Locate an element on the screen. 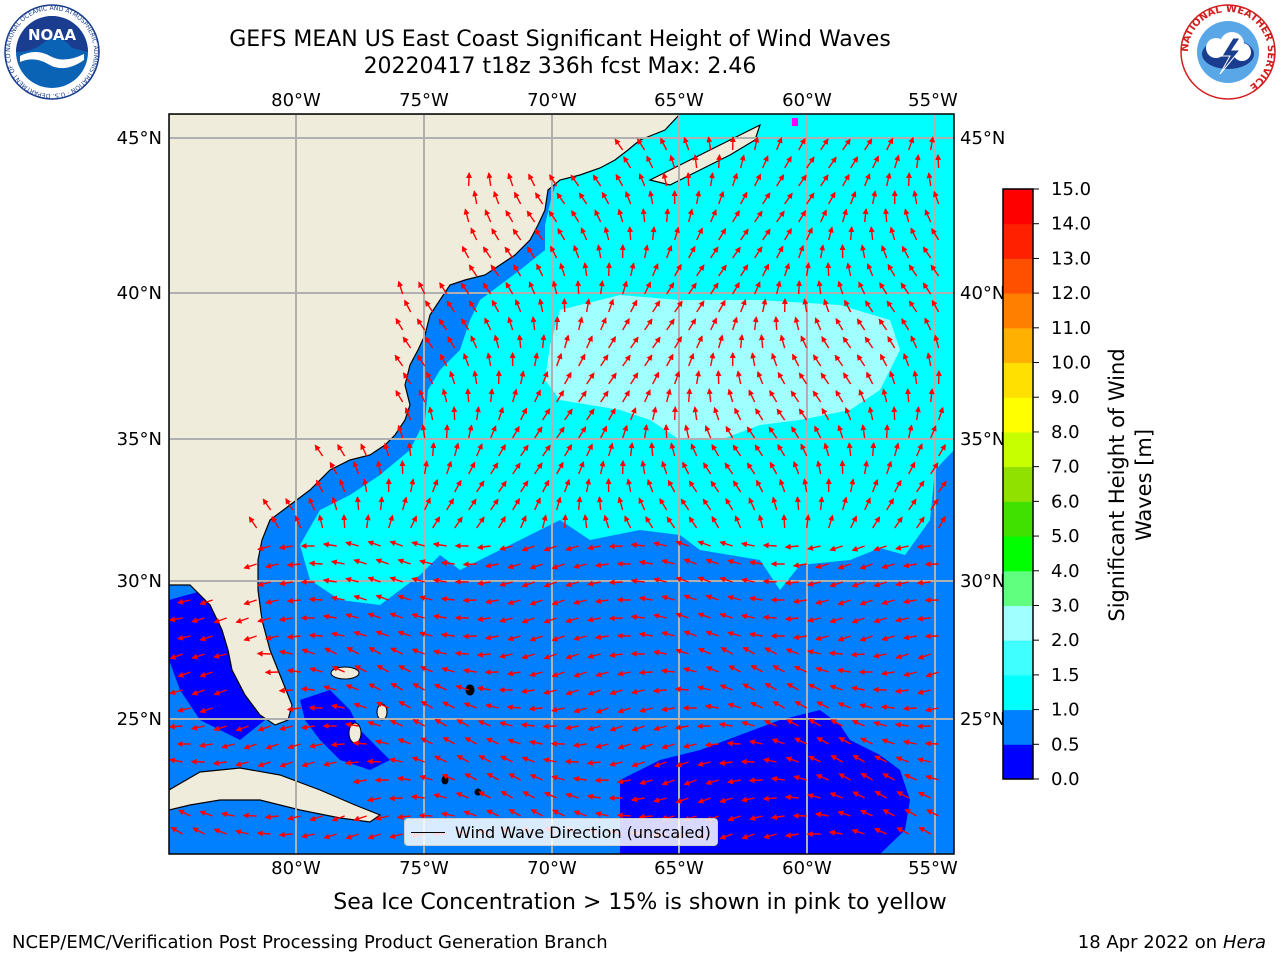 This screenshot has height=960, width=1280. colorbar-tick-label: 9.0 is located at coordinates (1065, 397).